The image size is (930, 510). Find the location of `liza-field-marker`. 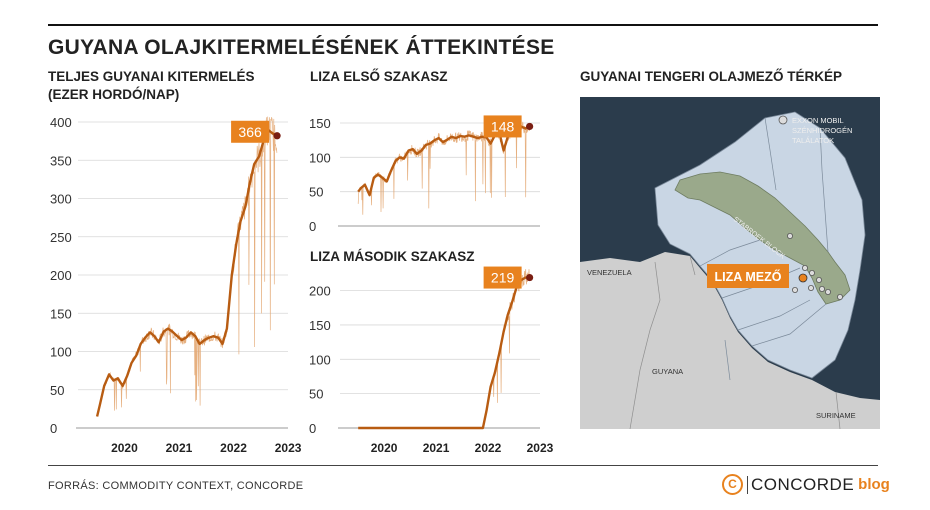

liza-field-marker is located at coordinates (803, 278).